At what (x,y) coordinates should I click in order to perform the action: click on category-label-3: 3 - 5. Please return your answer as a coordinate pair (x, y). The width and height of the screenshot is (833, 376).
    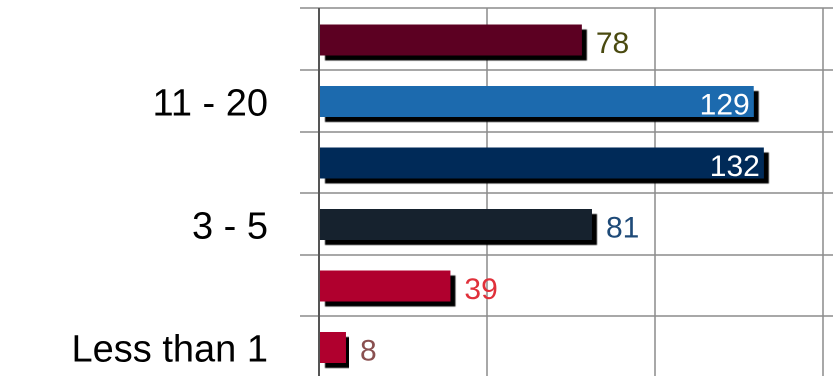
    Looking at the image, I should click on (230, 227).